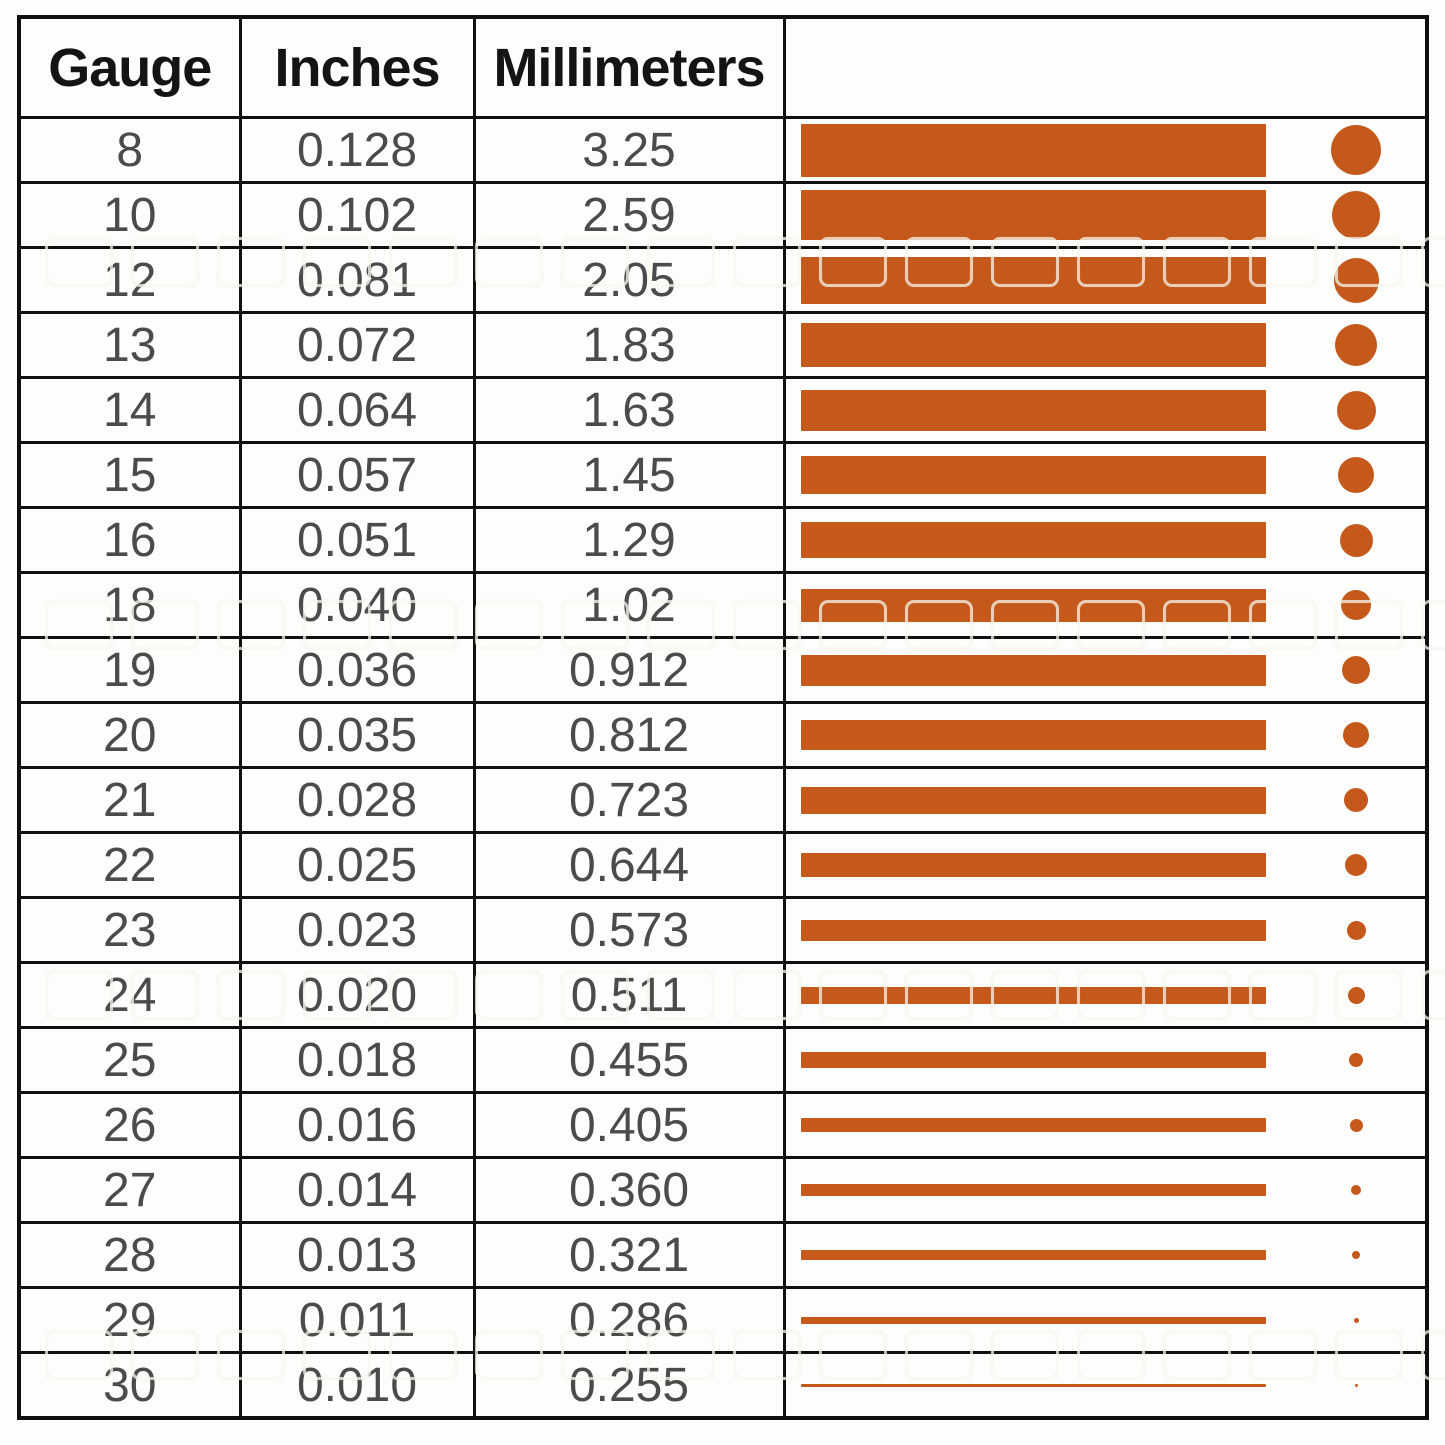 The image size is (1445, 1445). I want to click on inches-cell: 0.040, so click(357, 605).